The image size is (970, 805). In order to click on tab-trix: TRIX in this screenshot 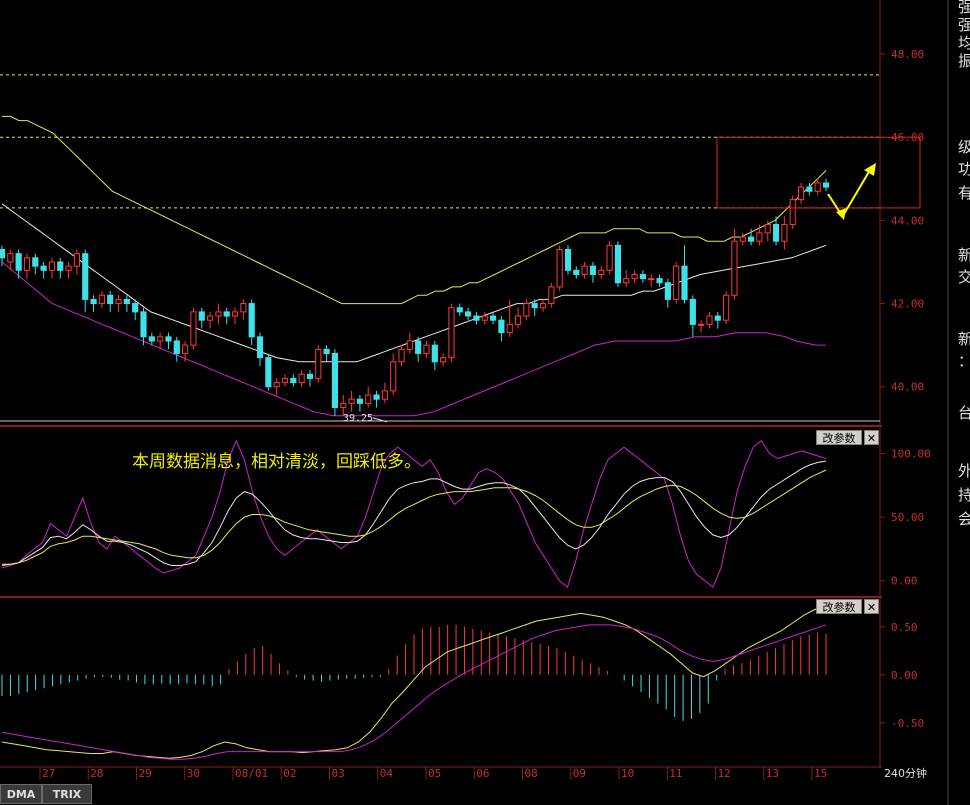, I will do `click(67, 794)`.